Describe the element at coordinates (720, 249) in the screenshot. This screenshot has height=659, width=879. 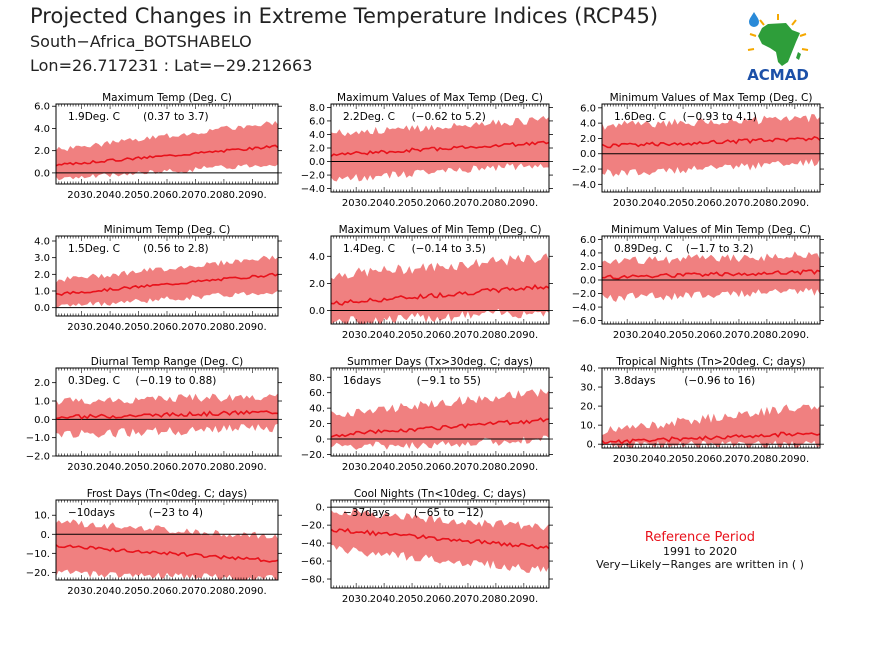
I see `likely-range-label: (−1.7 to 3.2)` at that location.